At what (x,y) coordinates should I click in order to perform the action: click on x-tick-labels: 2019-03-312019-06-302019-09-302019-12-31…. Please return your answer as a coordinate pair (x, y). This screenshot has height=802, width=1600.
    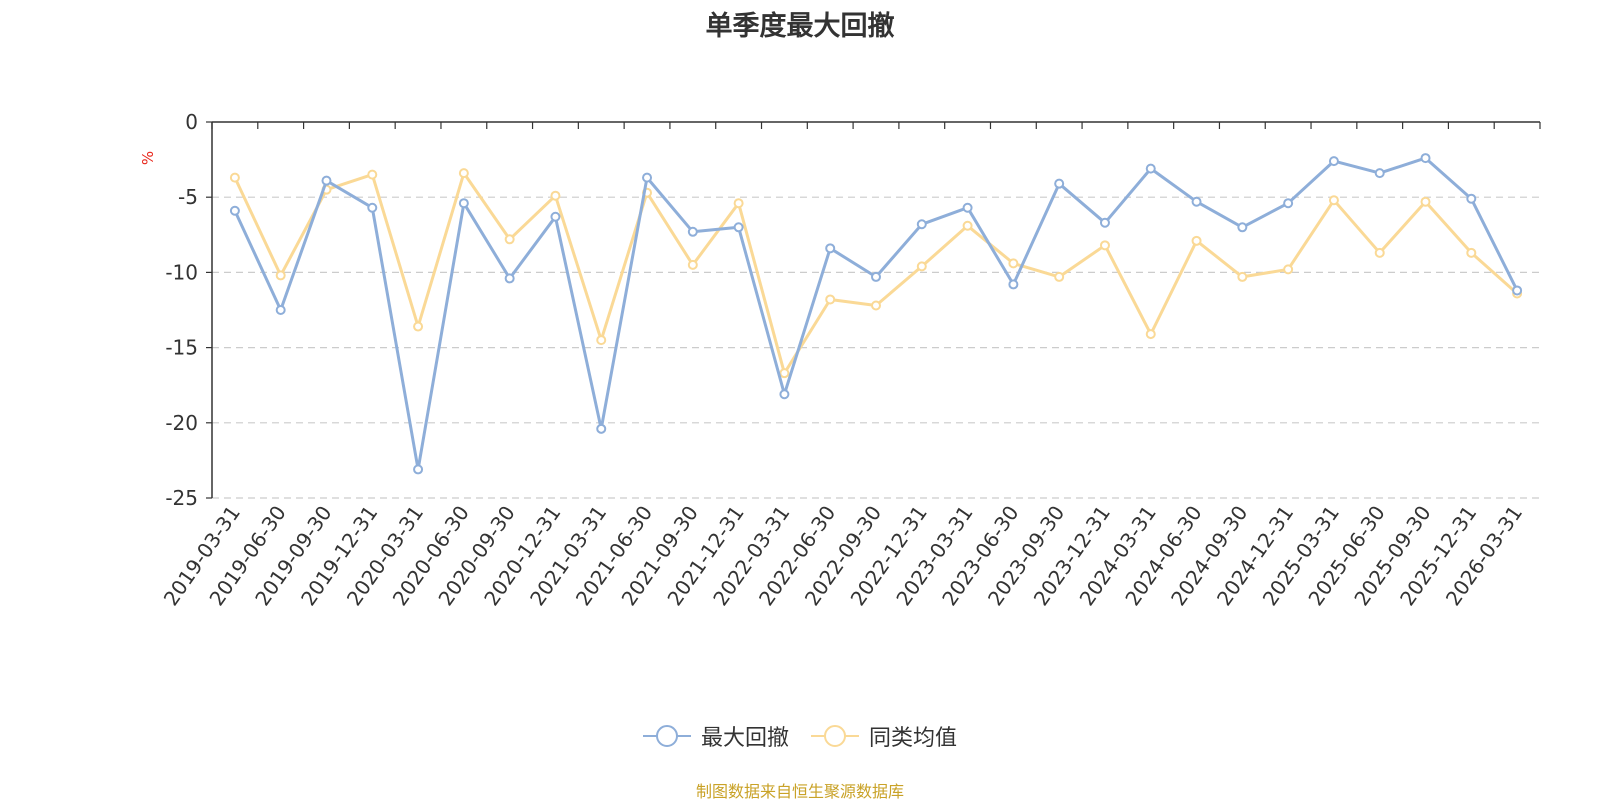
    Looking at the image, I should click on (843, 555).